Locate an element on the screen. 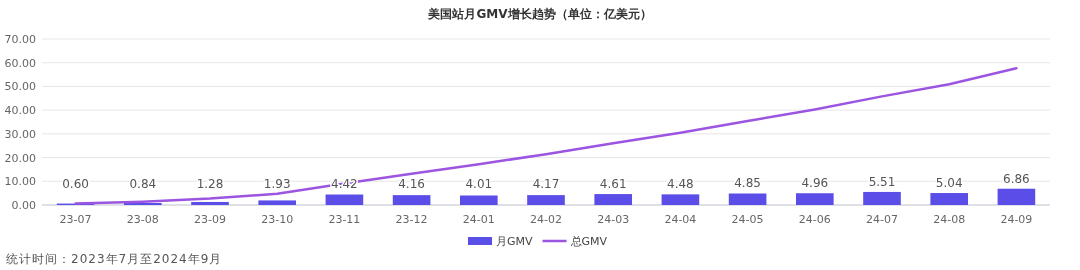 The height and width of the screenshot is (270, 1080). y-tick-label: 40.00 is located at coordinates (20, 111).